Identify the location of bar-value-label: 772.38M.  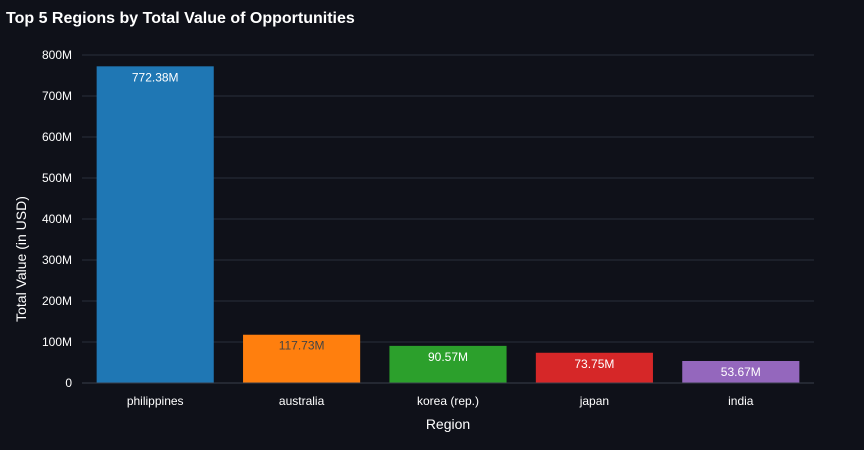
(155, 77).